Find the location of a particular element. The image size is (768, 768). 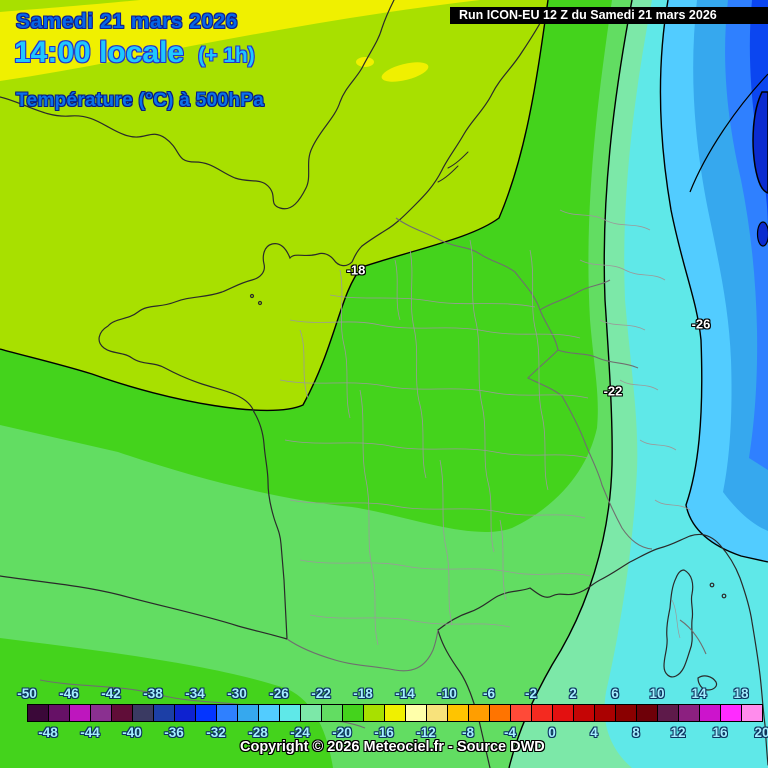

time-offset: (+ 1h) is located at coordinates (226, 55).